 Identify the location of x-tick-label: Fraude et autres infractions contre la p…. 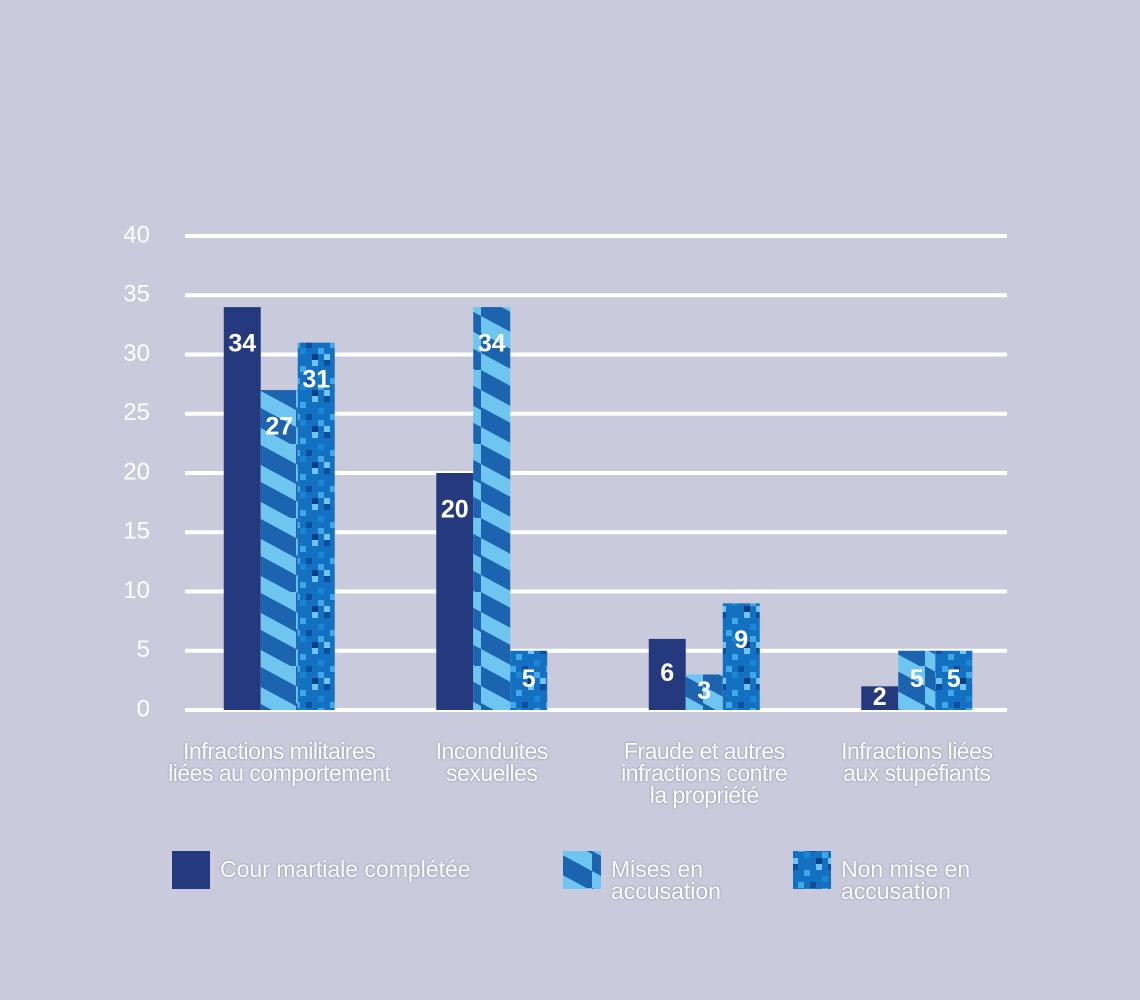
(704, 773).